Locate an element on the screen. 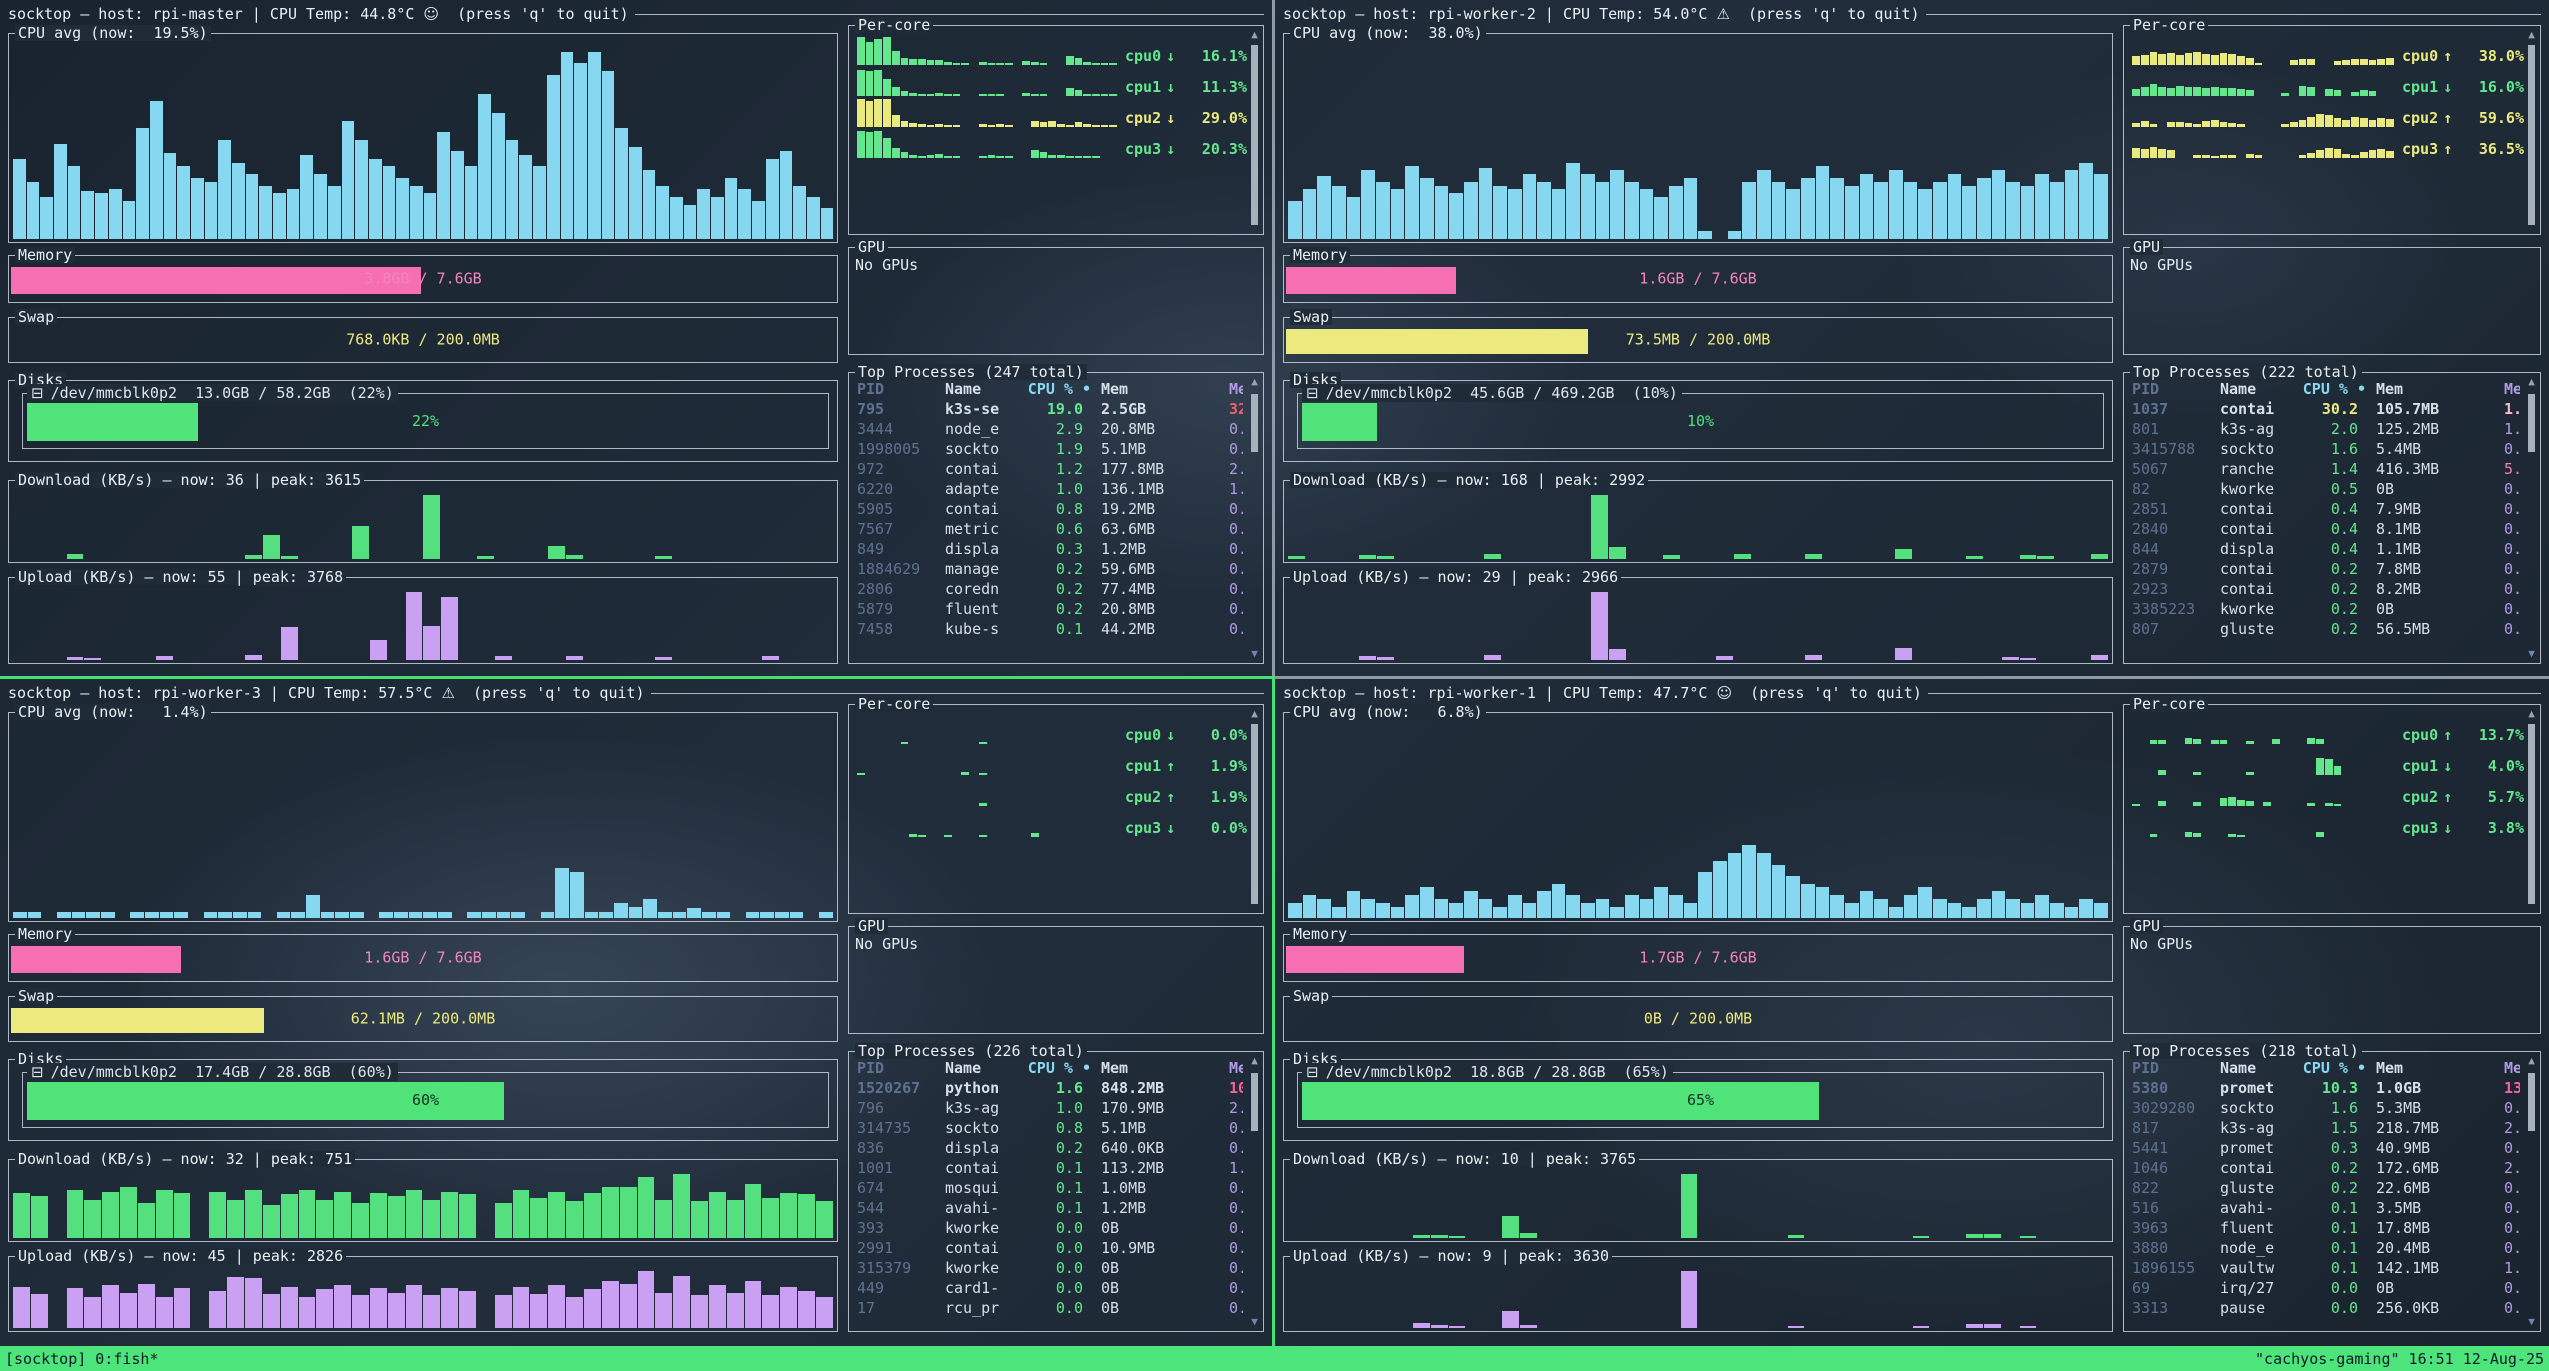 This screenshot has width=2549, height=1371. memory-panel-label: Memory is located at coordinates (45, 934).